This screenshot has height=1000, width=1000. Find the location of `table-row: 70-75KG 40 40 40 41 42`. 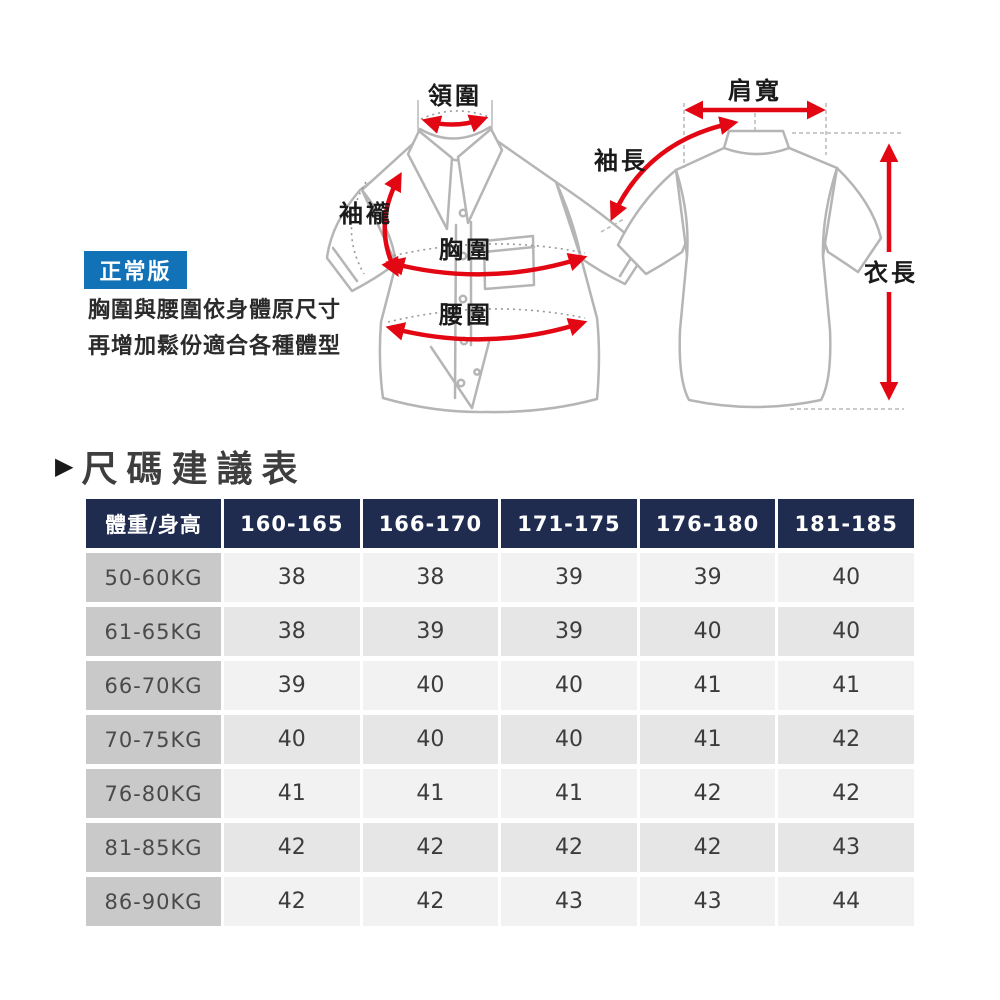

table-row: 70-75KG 40 40 40 41 42 is located at coordinates (500, 739).